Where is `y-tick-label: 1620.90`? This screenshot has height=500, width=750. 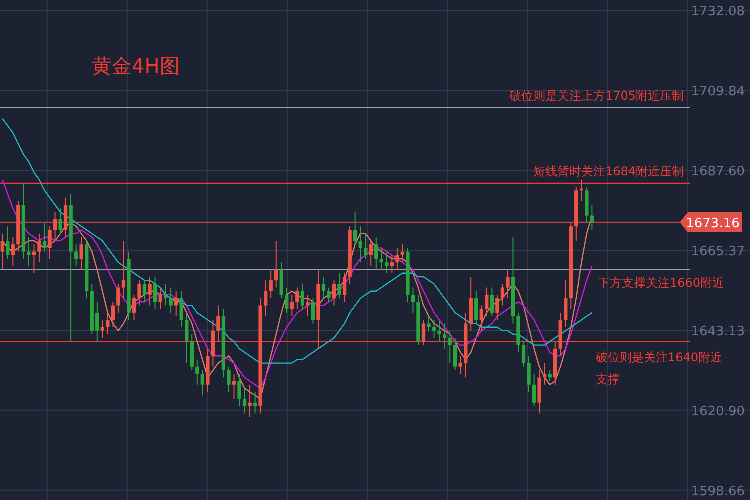
y-tick-label: 1620.90 is located at coordinates (718, 412).